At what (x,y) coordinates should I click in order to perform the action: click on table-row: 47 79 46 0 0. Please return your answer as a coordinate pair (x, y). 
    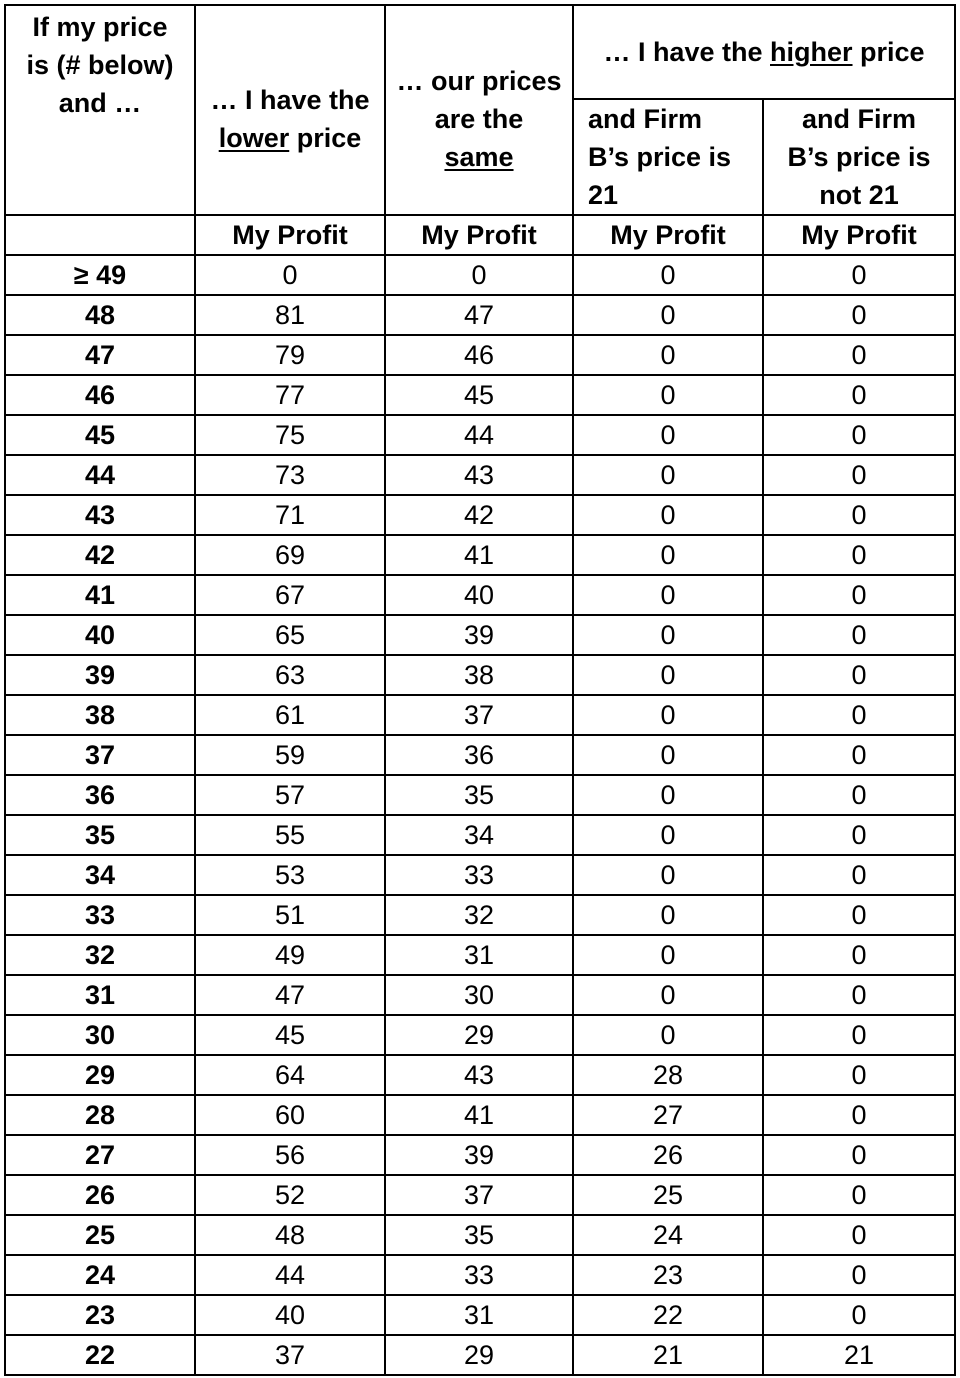
    Looking at the image, I should click on (480, 355).